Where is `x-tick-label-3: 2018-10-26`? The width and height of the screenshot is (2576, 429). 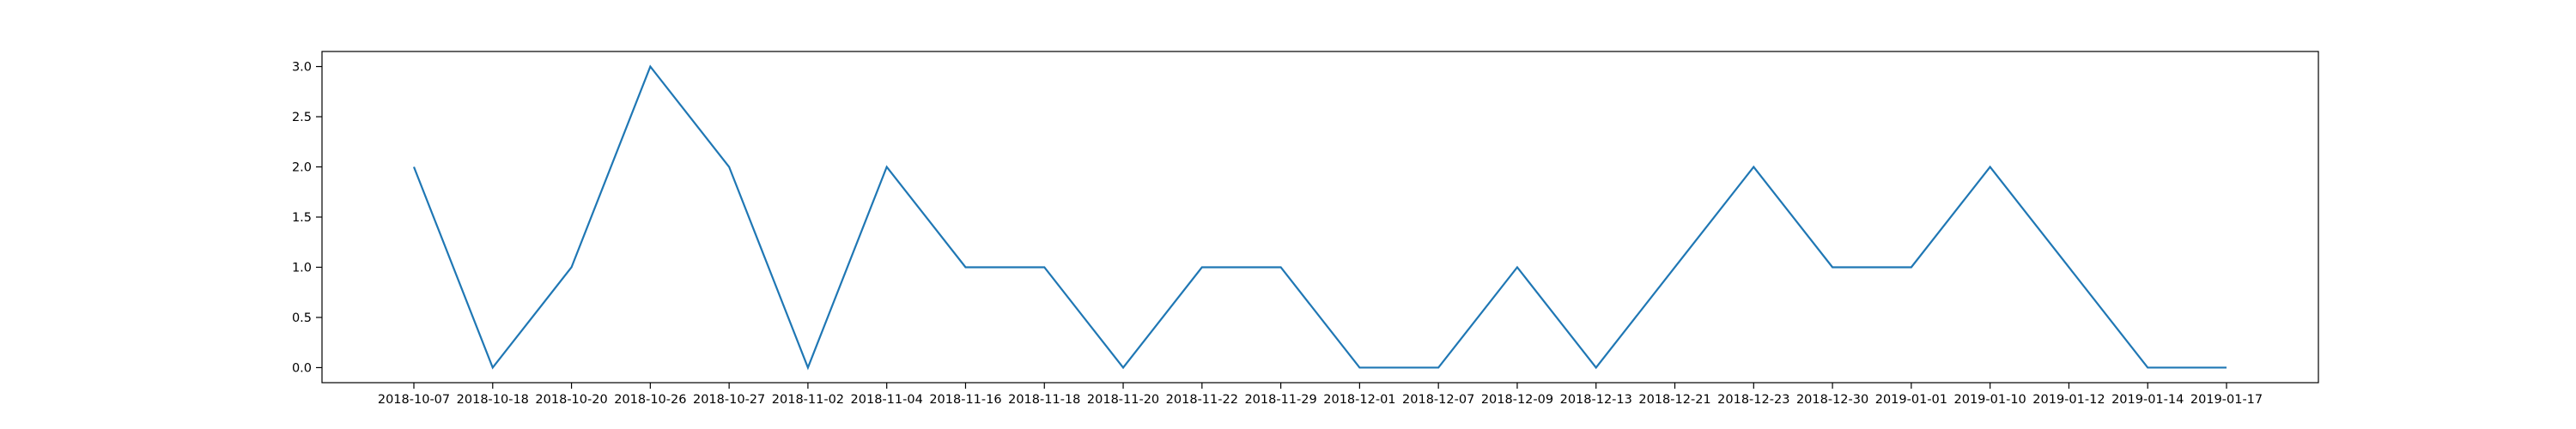 x-tick-label-3: 2018-10-26 is located at coordinates (650, 400).